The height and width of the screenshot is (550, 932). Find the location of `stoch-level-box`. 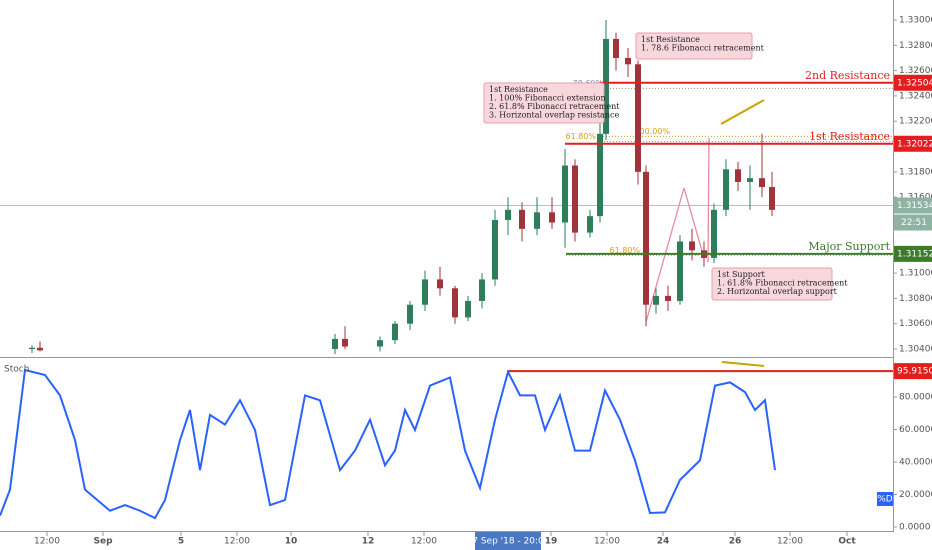

stoch-level-box is located at coordinates (913, 371).